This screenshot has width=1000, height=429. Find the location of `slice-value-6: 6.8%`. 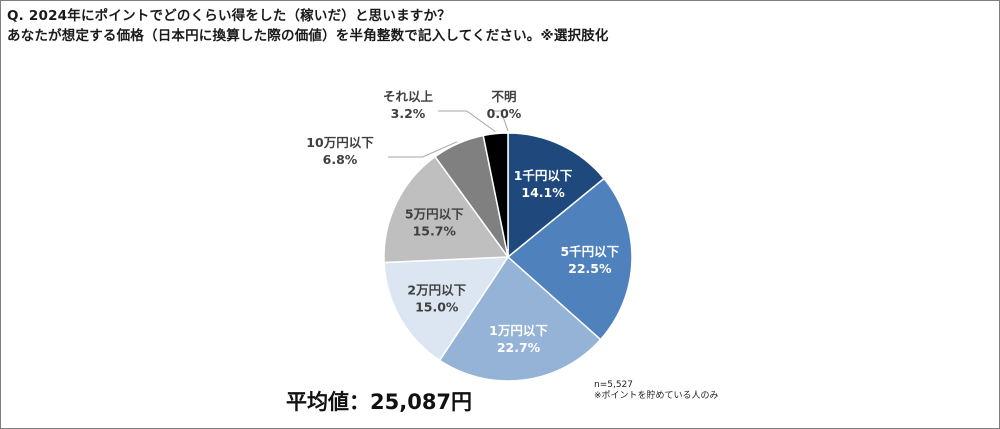

slice-value-6: 6.8% is located at coordinates (340, 159).